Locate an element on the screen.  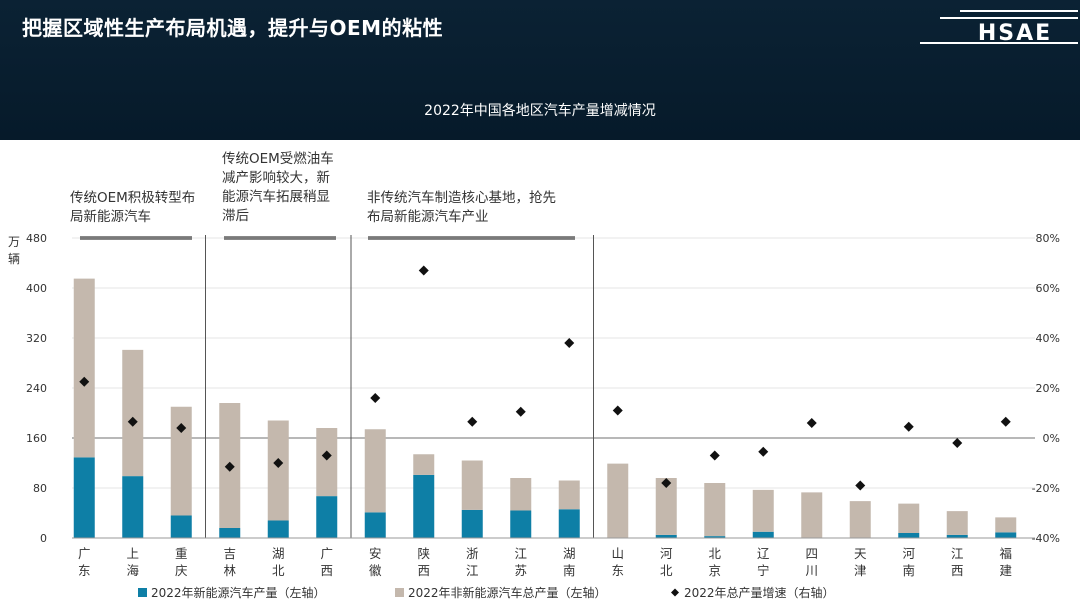
category-label-char: 川 is located at coordinates (811, 570).